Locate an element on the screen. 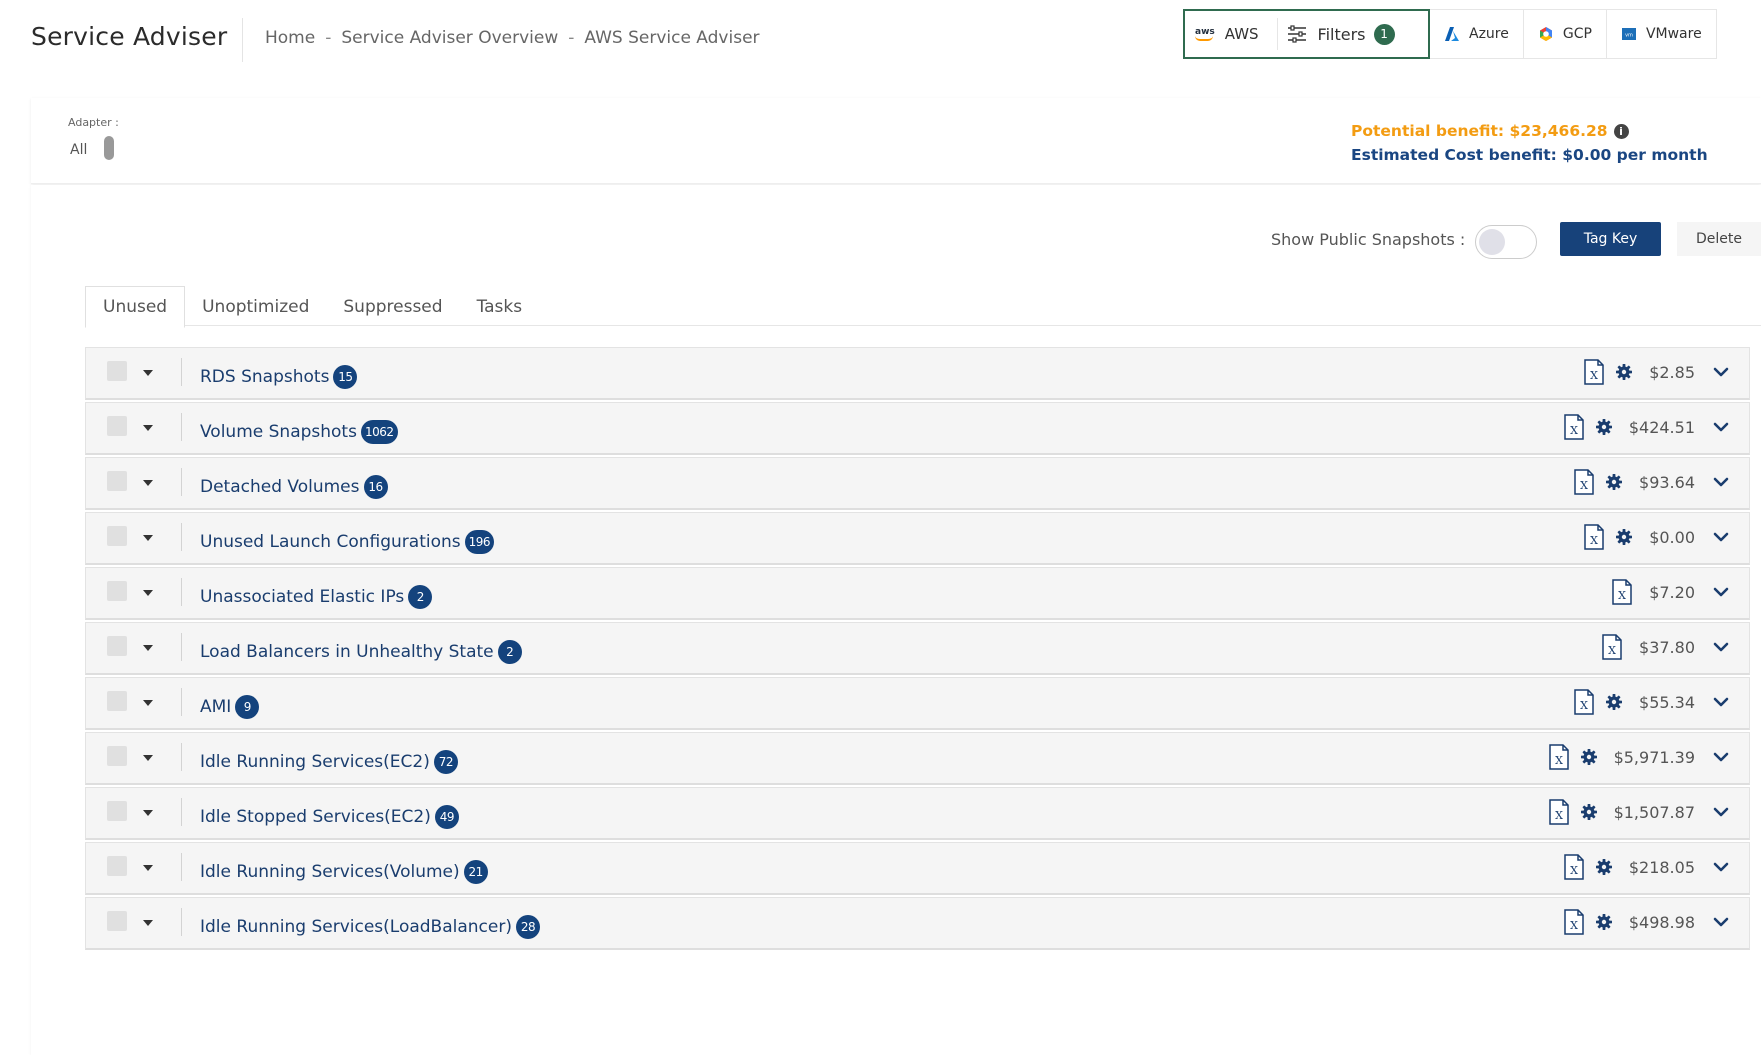 This screenshot has width=1761, height=1055. tag-key-button: Tag Key is located at coordinates (1610, 239).